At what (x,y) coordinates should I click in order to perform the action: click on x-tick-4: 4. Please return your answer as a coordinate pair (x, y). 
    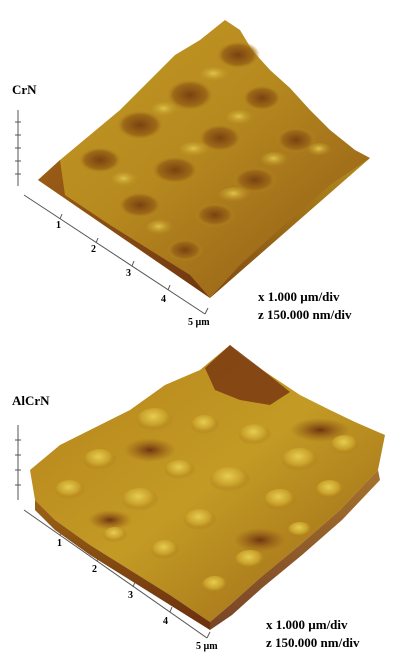
    Looking at the image, I should click on (163, 299).